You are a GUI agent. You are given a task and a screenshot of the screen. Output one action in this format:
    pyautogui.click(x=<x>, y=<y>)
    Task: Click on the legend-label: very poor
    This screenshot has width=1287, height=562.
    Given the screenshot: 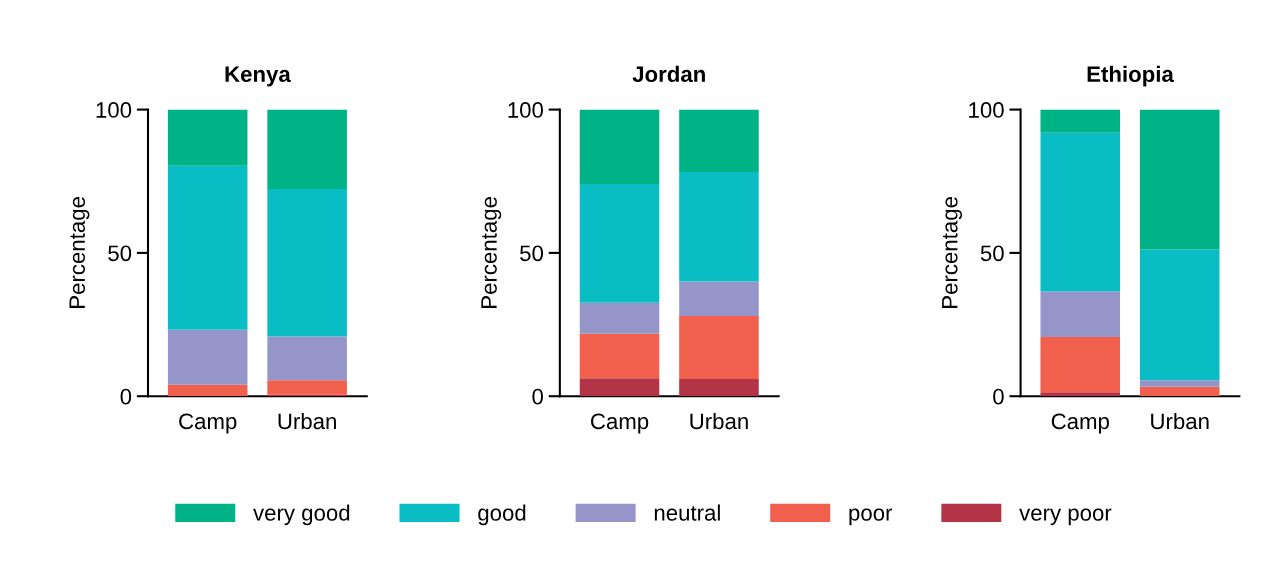 What is the action you would take?
    pyautogui.click(x=1065, y=517)
    